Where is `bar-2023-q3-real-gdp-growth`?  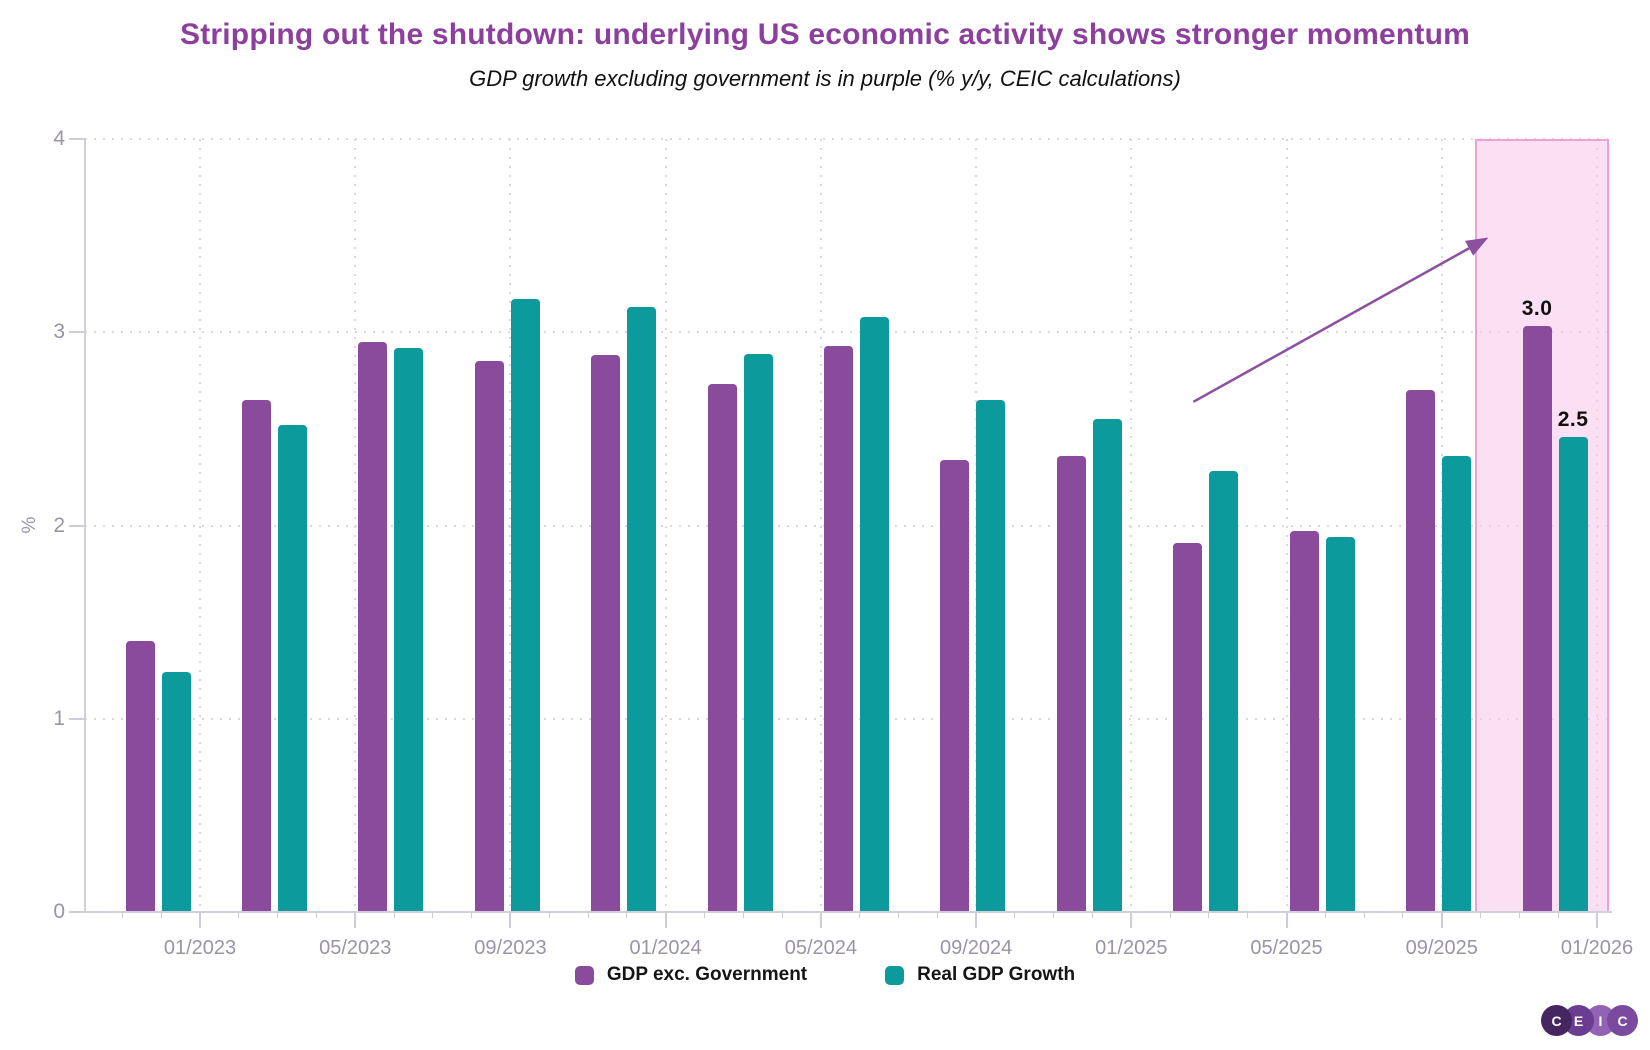 bar-2023-q3-real-gdp-growth is located at coordinates (525, 605).